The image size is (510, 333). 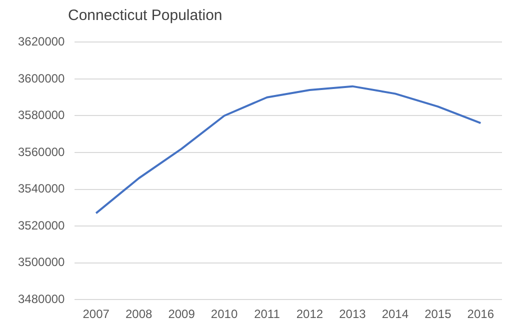 What do you see at coordinates (96, 314) in the screenshot?
I see `x-tick-label: 2007` at bounding box center [96, 314].